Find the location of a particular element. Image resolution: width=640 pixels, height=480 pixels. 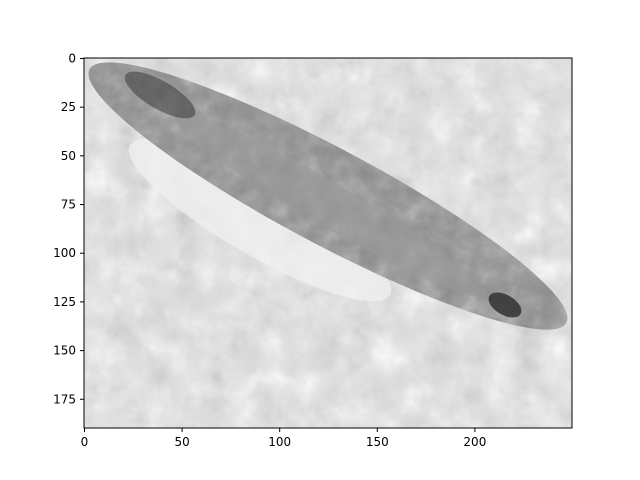

y-tick-label: 50 is located at coordinates (68, 156).